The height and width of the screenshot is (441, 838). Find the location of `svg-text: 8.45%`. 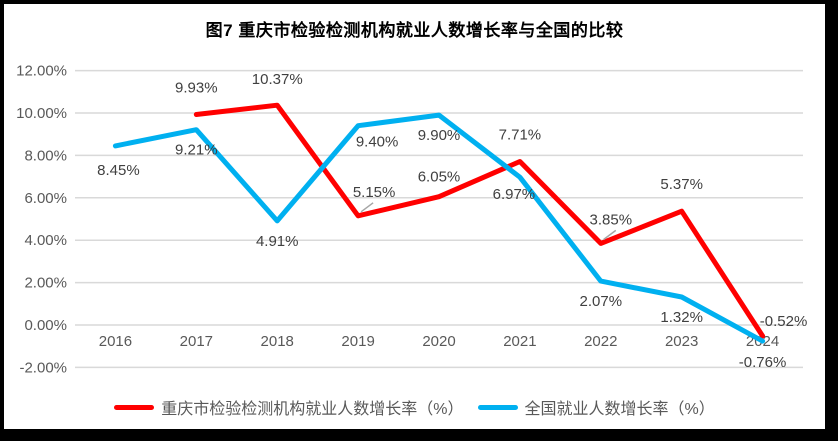

svg-text: 8.45% is located at coordinates (118, 170).